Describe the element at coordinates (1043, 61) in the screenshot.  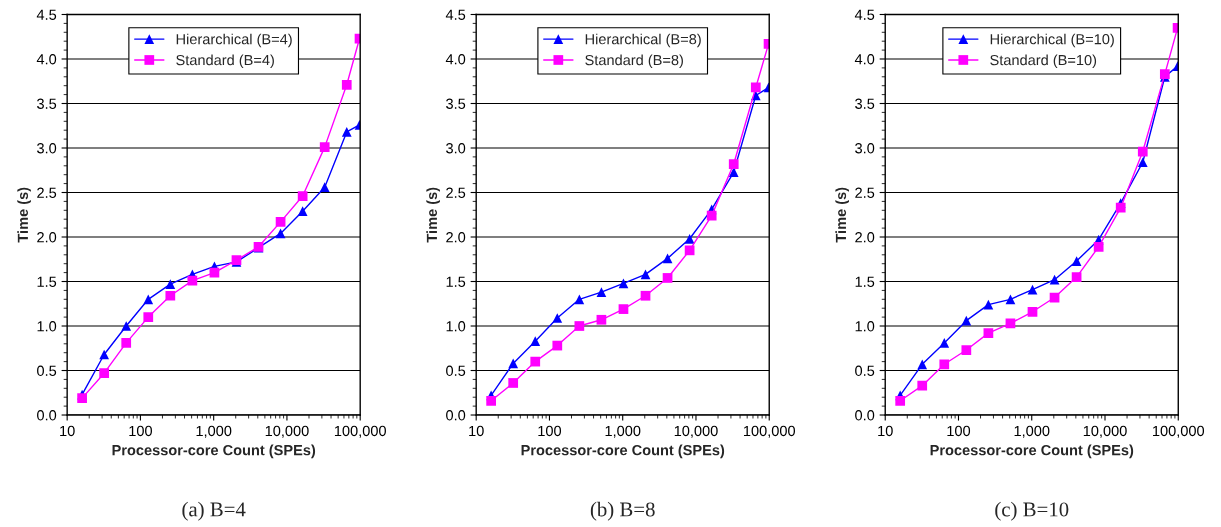
I see `legend-label: Standard (B=10)` at that location.